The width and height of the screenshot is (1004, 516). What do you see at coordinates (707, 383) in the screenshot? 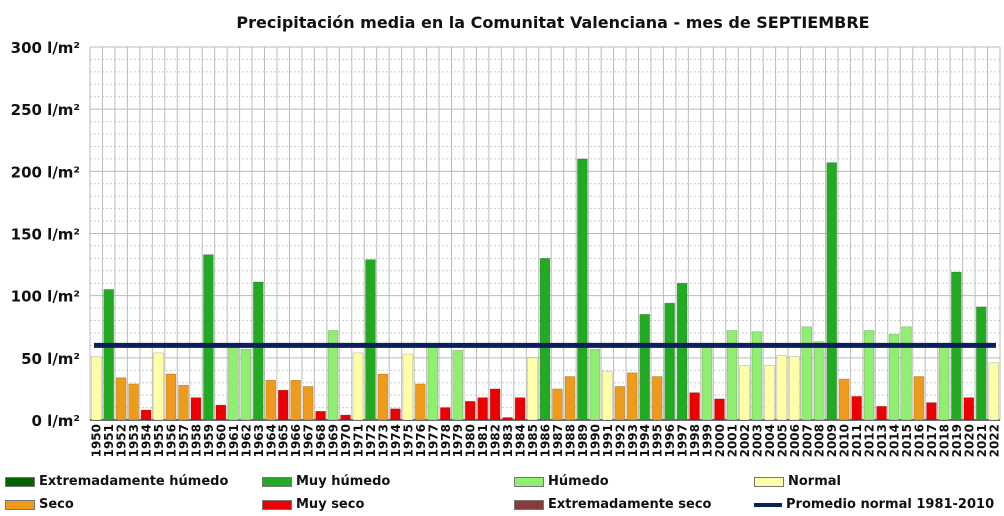
I see `bar-1999` at bounding box center [707, 383].